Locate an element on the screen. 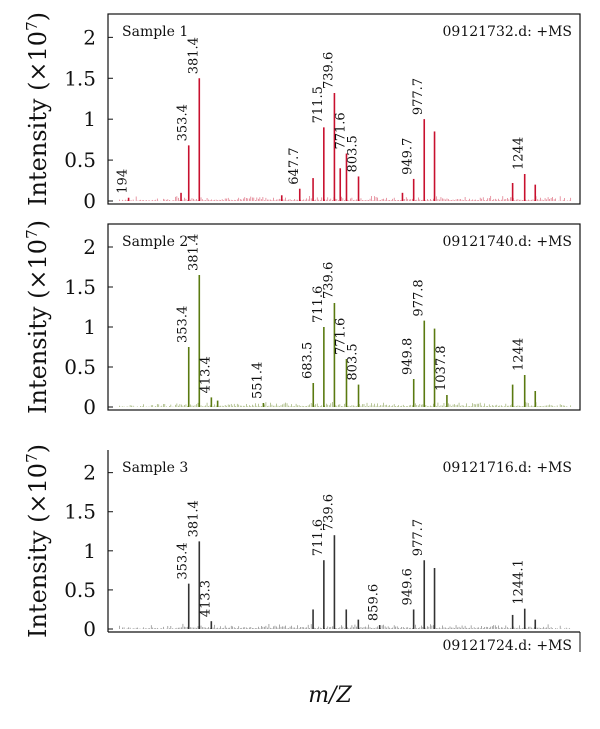 The width and height of the screenshot is (600, 729). peak-label: 949.8 is located at coordinates (408, 356).